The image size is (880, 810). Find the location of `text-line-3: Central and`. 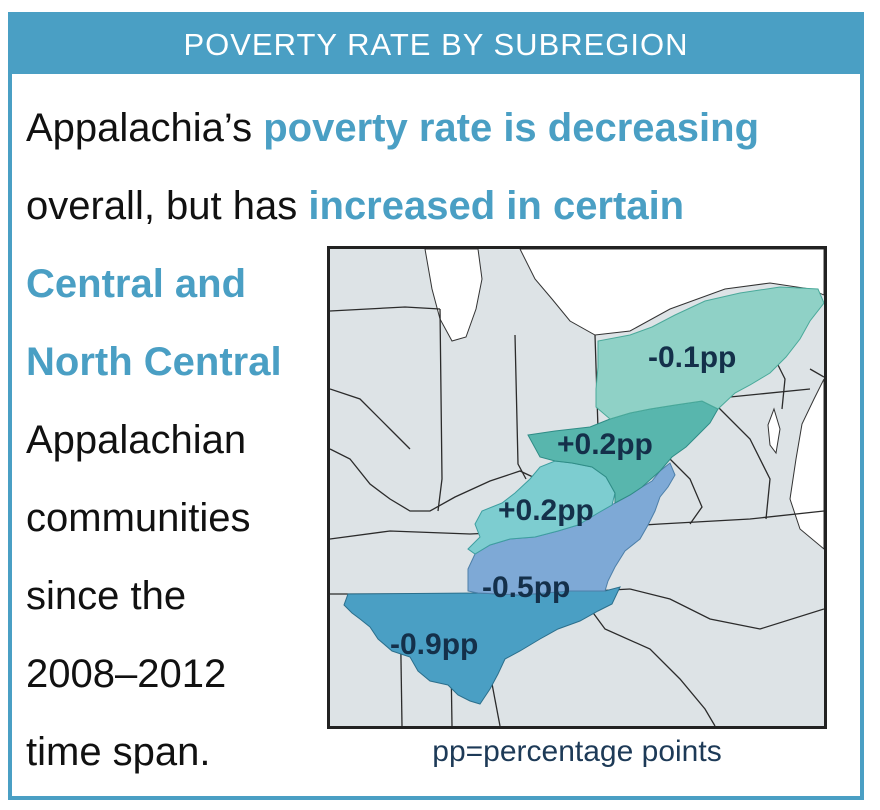

text-line-3: Central and is located at coordinates (136, 284).